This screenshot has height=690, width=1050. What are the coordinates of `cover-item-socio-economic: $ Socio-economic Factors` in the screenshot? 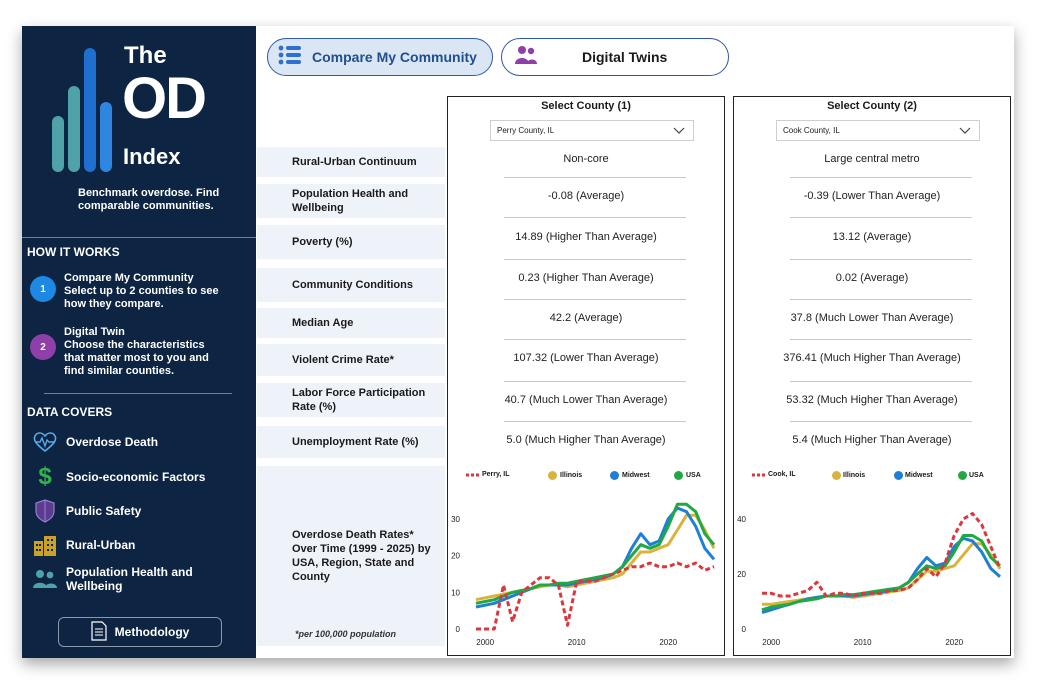 It's located at (118, 476).